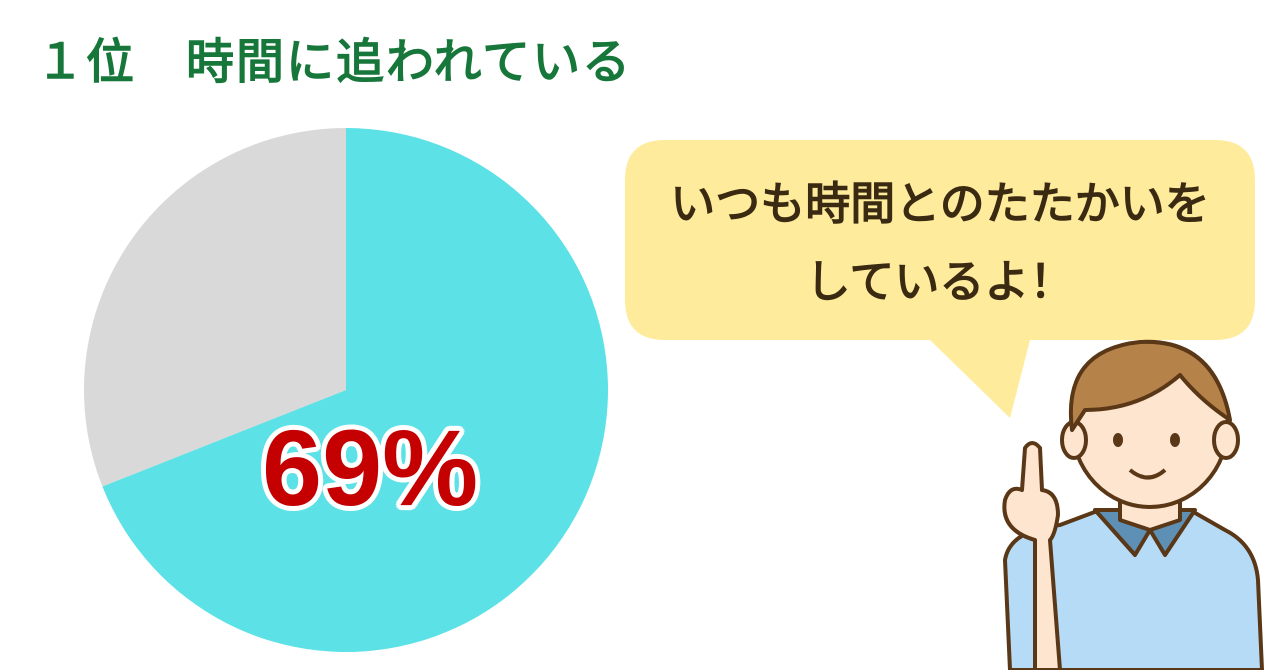 The width and height of the screenshot is (1280, 670). Describe the element at coordinates (940, 203) in the screenshot. I see `speech-line-1: いつも時間とのたたかいを` at that location.